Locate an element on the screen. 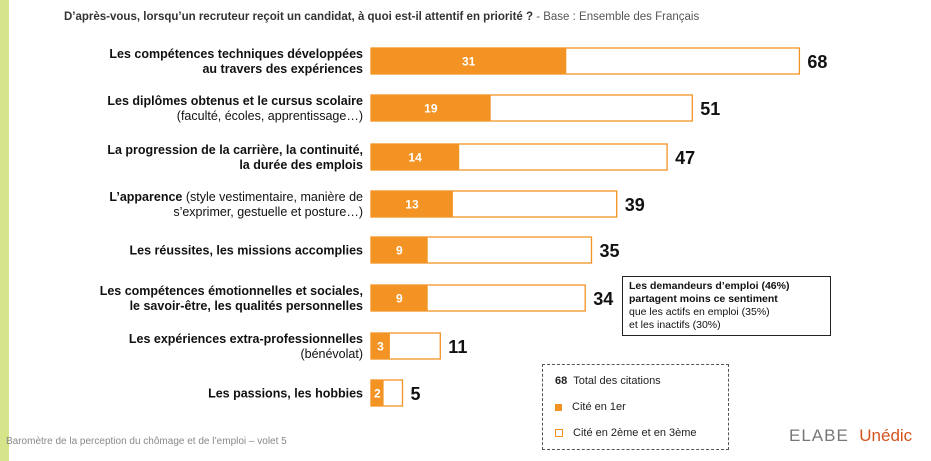 Image resolution: width=931 pixels, height=461 pixels. total-value-label: 5 is located at coordinates (416, 394).